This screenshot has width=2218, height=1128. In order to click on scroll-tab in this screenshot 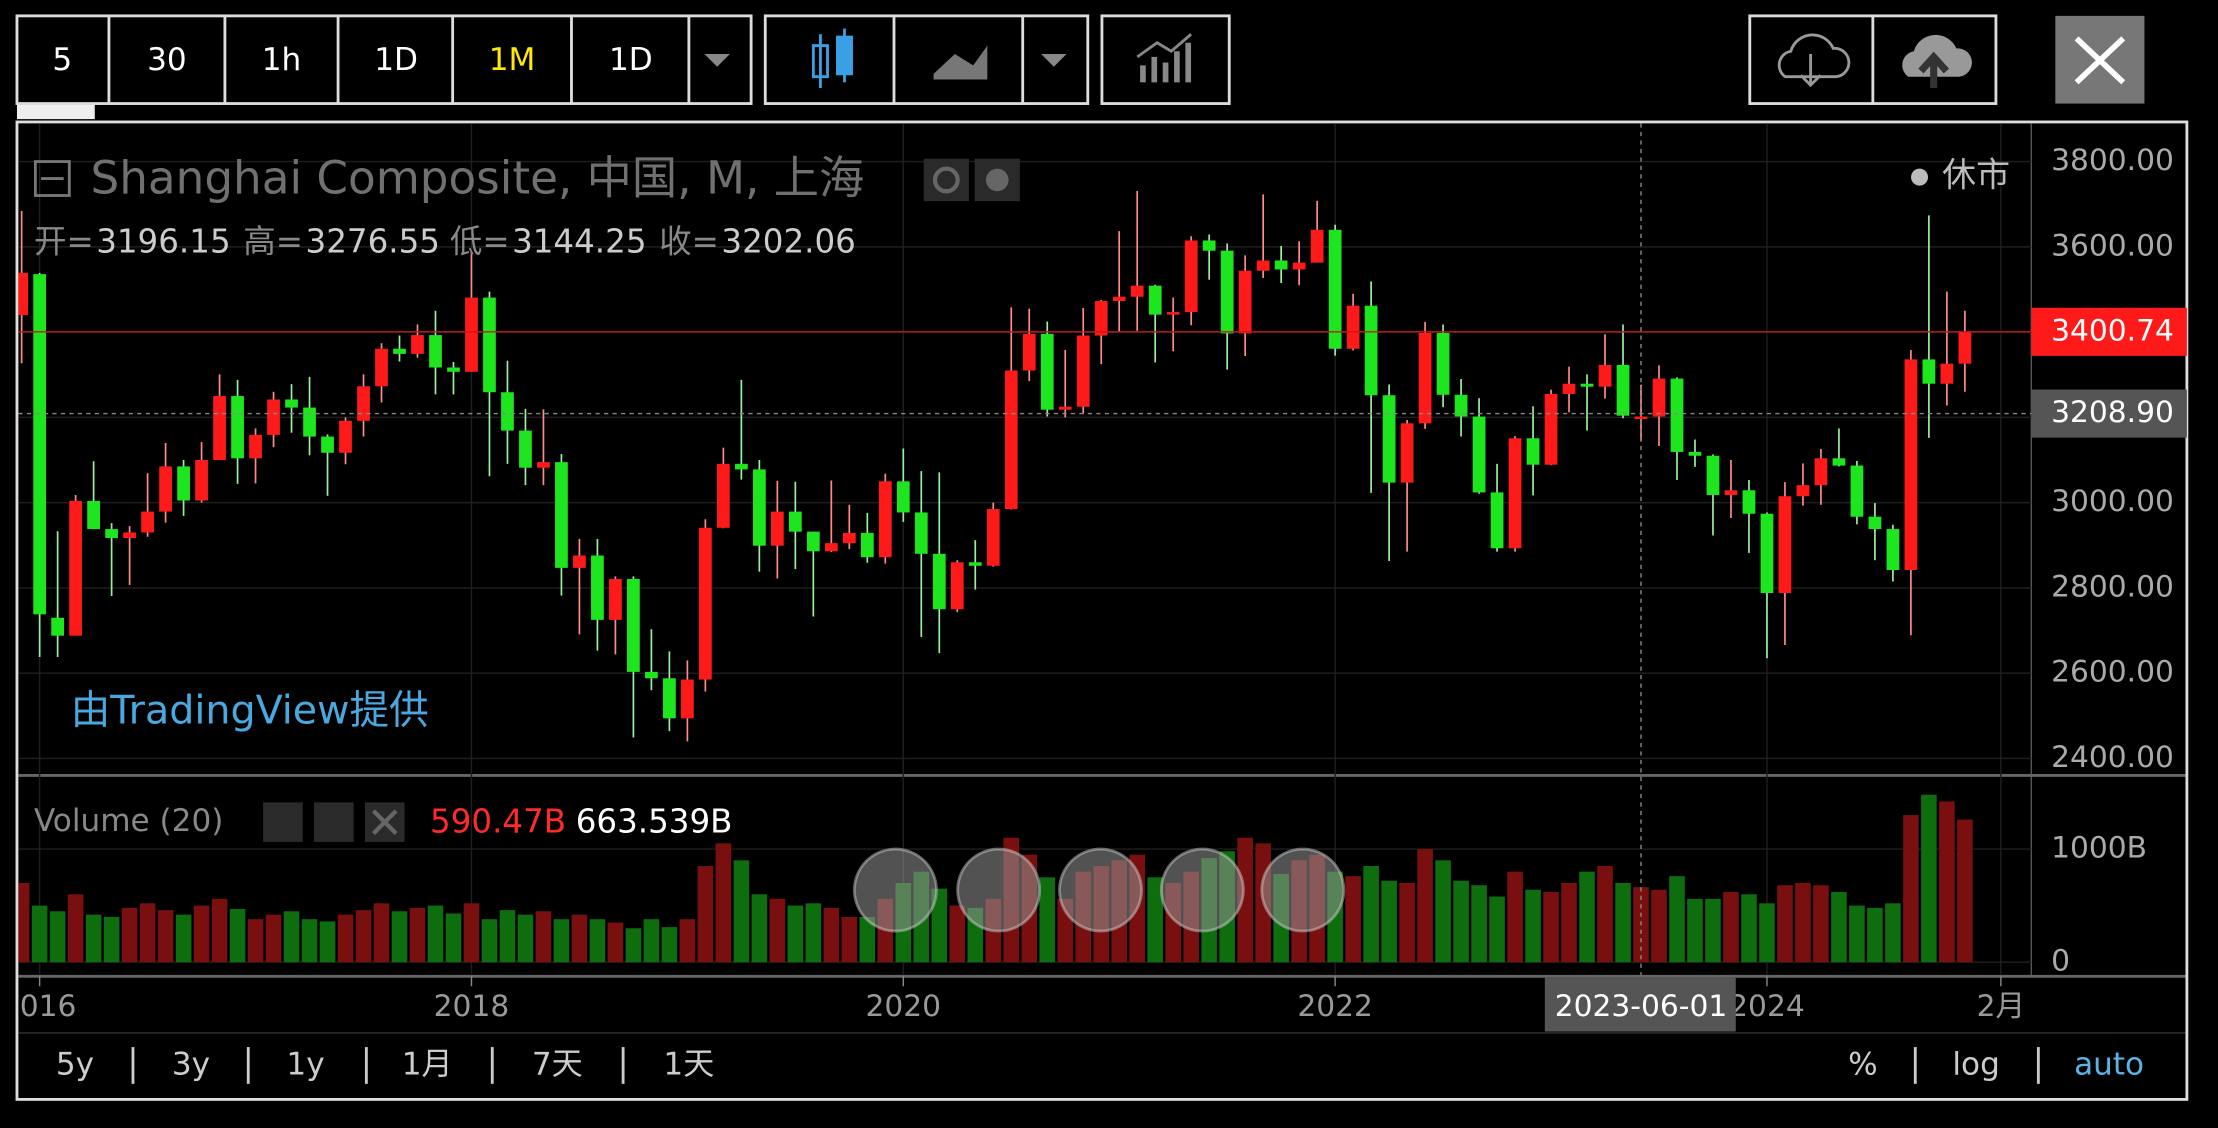, I will do `click(55, 112)`.